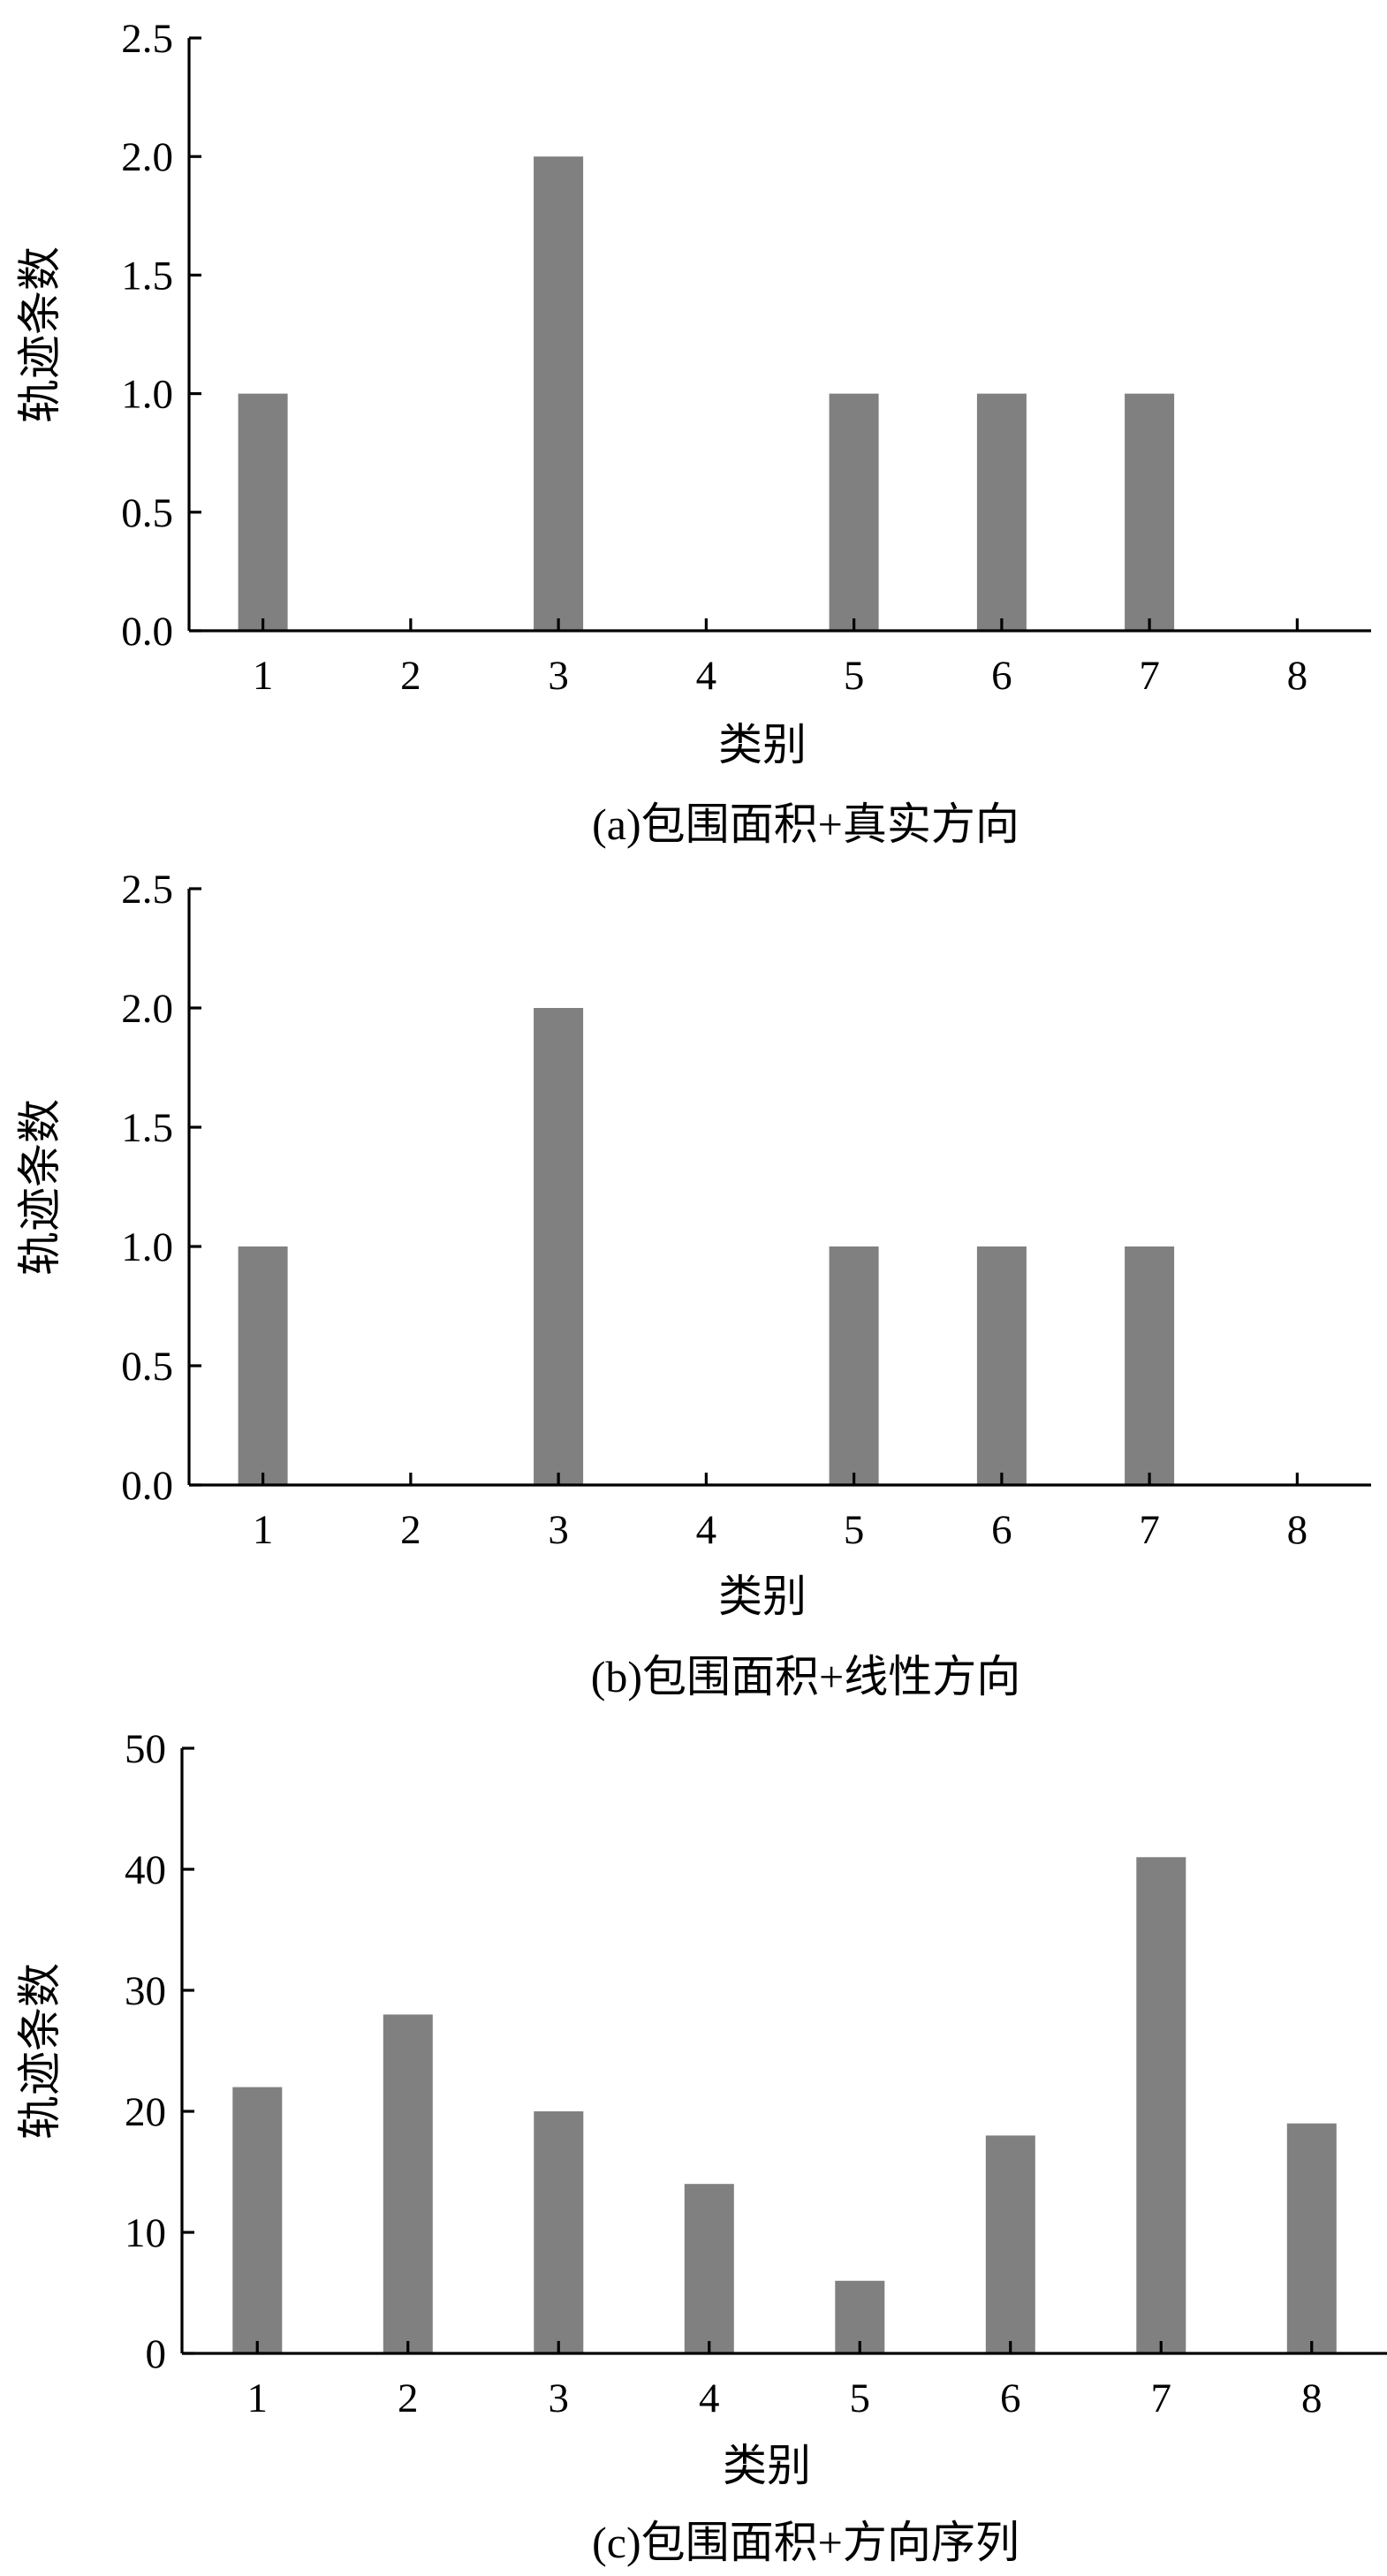  Describe the element at coordinates (1011, 2398) in the screenshot. I see `panel-c-x-tick-label: 6` at that location.